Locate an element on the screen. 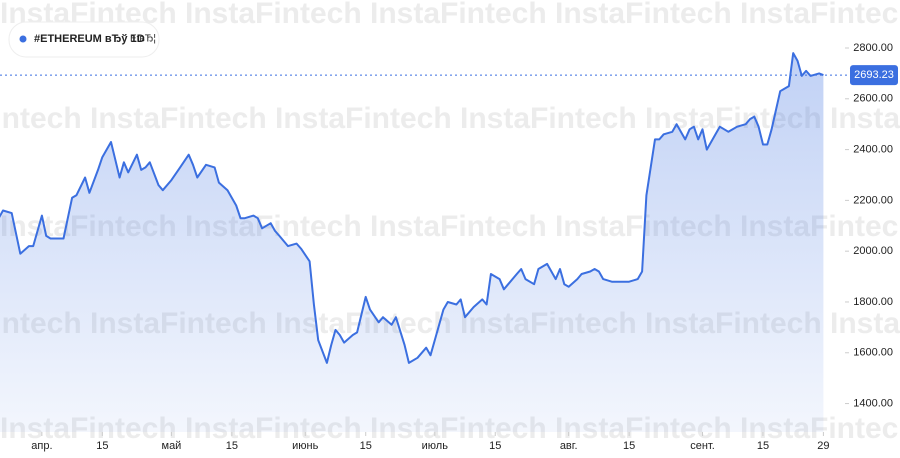  current-price-label: 2693.23 is located at coordinates (874, 75).